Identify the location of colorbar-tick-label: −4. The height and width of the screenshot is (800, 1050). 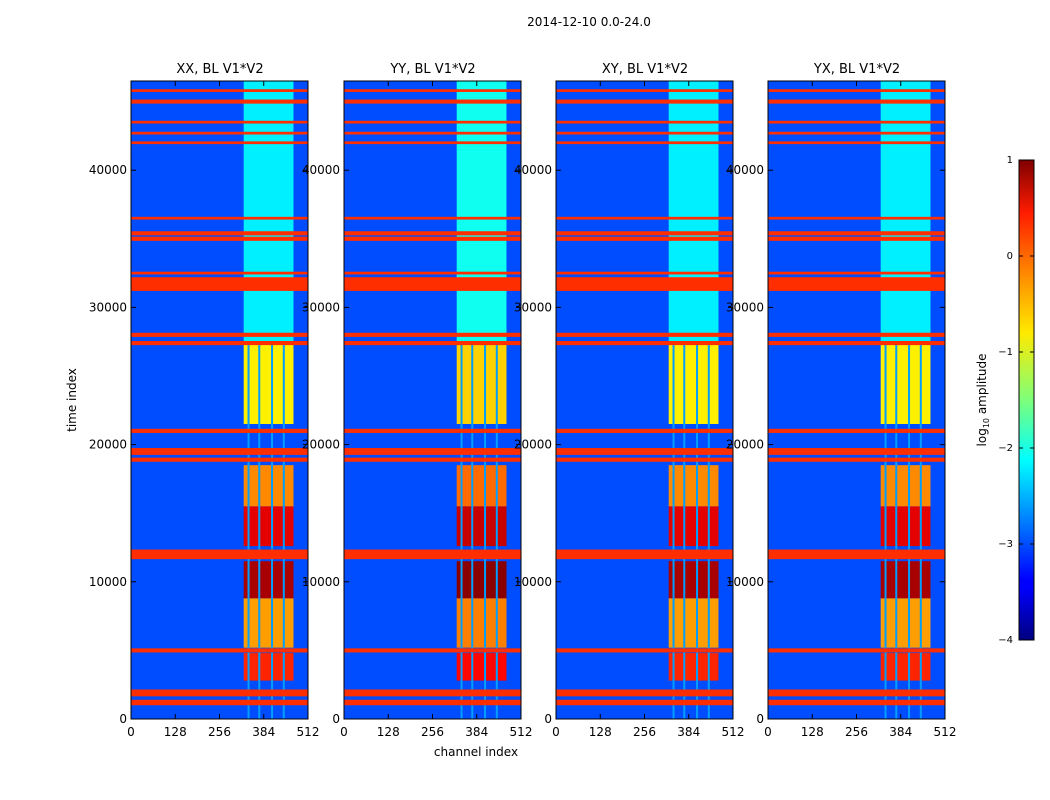
(1005, 640).